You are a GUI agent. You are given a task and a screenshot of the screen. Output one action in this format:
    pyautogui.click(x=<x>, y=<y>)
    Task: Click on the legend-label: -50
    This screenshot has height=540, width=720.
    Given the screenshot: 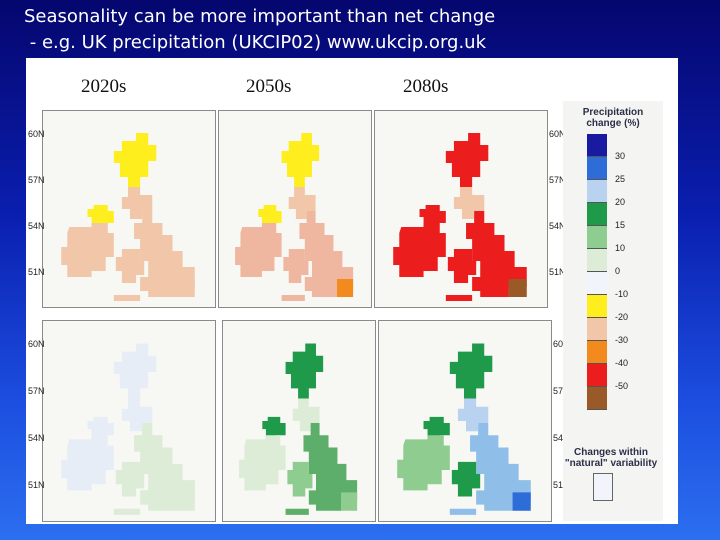 What is the action you would take?
    pyautogui.click(x=622, y=386)
    